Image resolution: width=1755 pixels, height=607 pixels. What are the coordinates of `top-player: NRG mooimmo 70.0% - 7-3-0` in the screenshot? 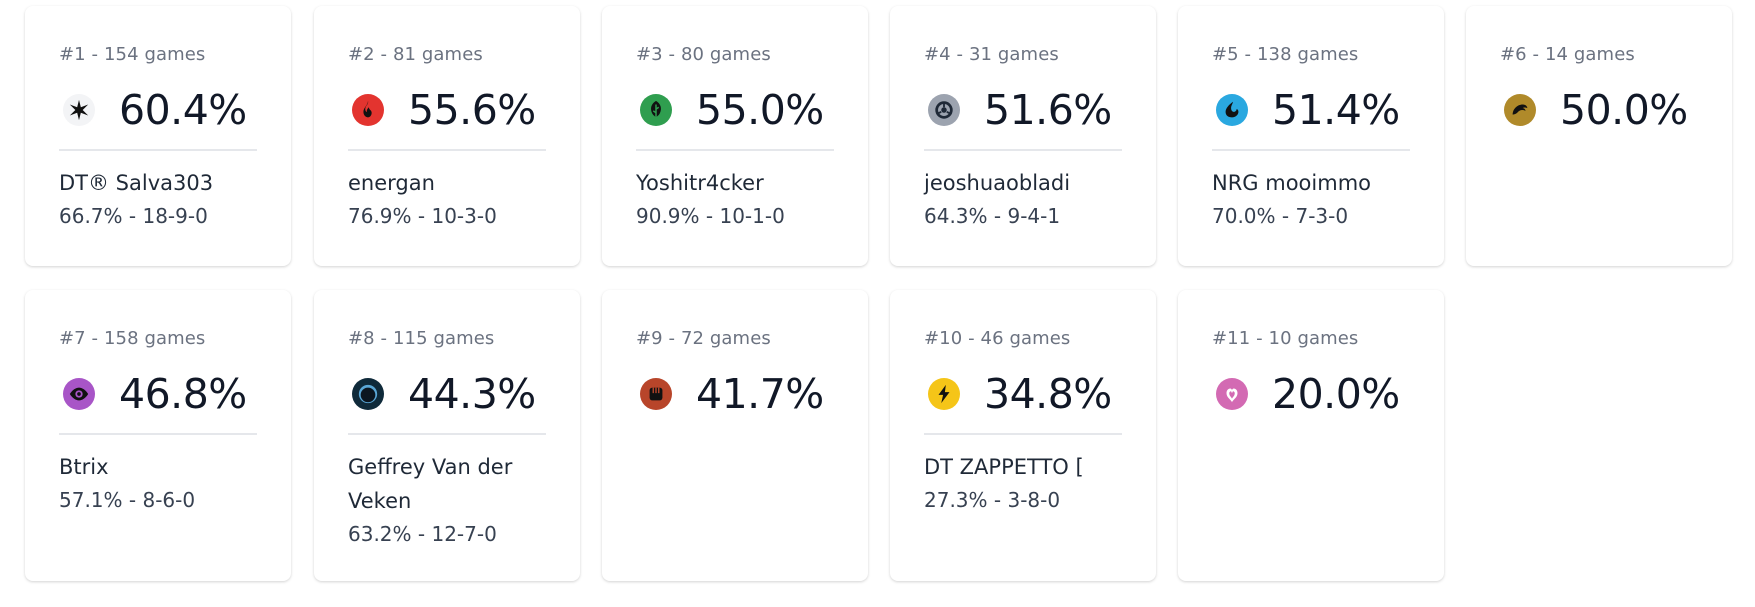 It's located at (1317, 199).